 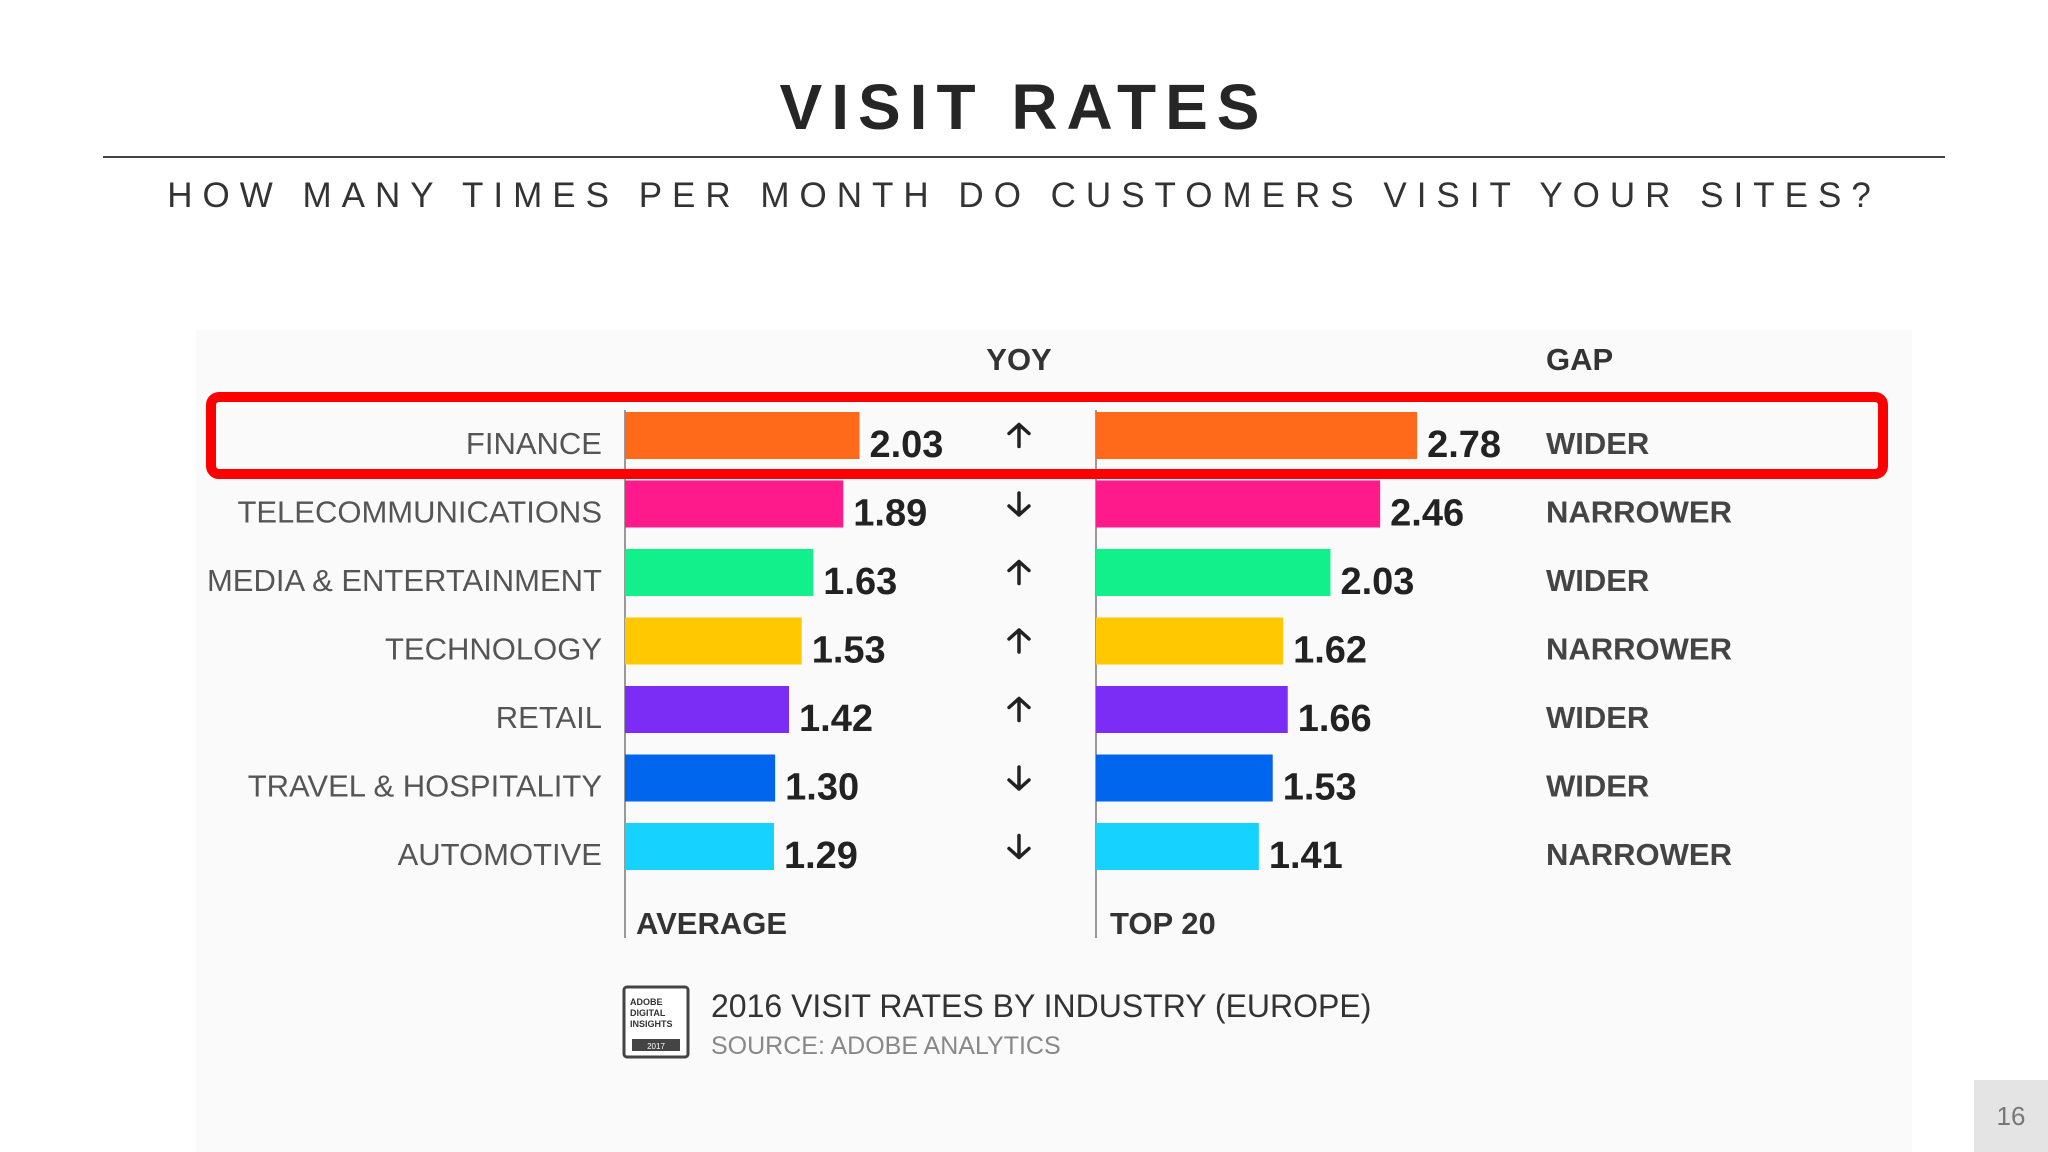 I want to click on arrow-up-icon-media-and-entertainment, so click(x=1019, y=572).